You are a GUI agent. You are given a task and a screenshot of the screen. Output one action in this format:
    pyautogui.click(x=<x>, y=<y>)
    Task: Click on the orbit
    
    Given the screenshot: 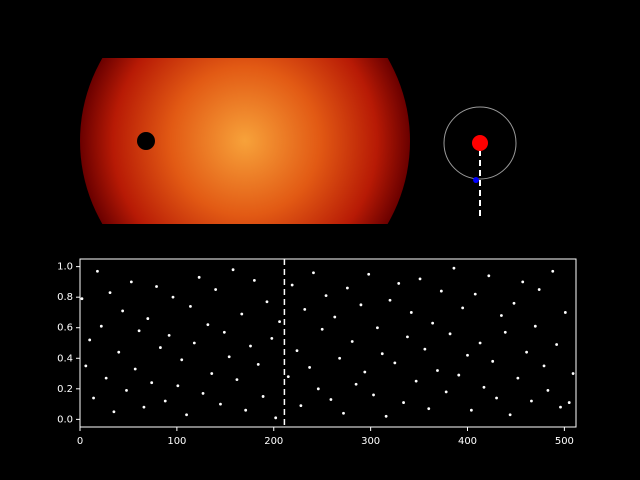 What is the action you would take?
    pyautogui.click(x=480, y=143)
    